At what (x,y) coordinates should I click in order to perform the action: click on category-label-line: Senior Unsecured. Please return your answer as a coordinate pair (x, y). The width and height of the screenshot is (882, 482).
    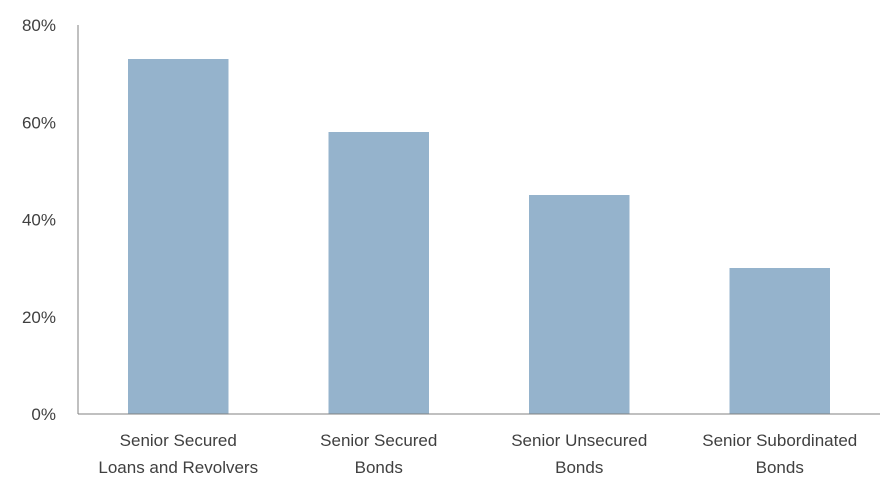
    Looking at the image, I should click on (579, 440).